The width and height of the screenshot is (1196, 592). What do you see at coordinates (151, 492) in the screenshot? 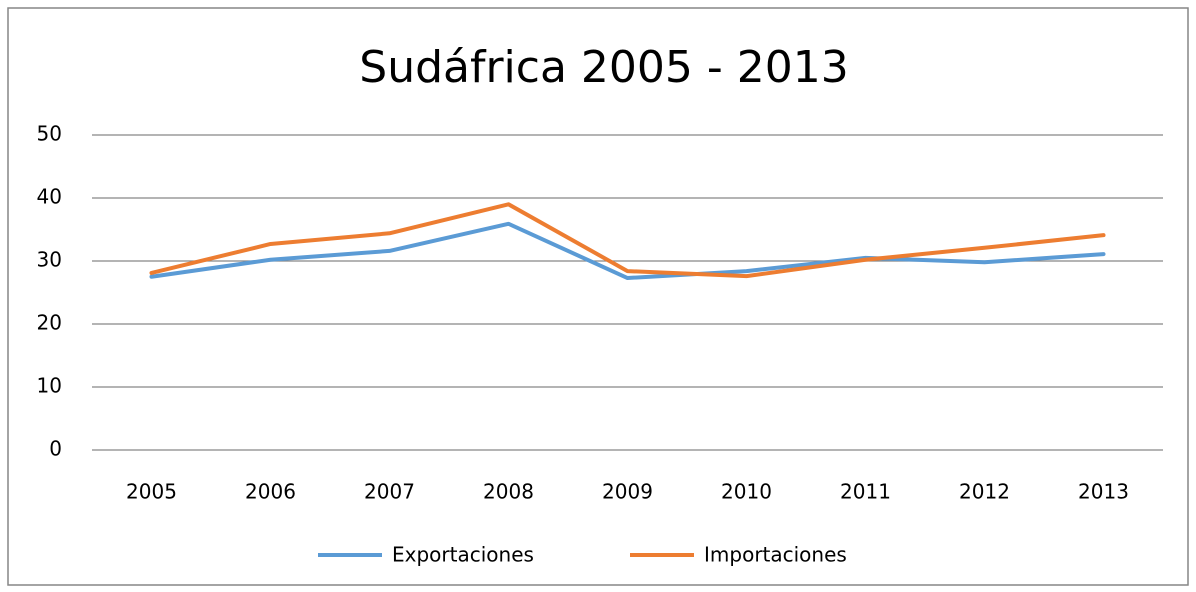
I see `x-tick-label: 2005` at bounding box center [151, 492].